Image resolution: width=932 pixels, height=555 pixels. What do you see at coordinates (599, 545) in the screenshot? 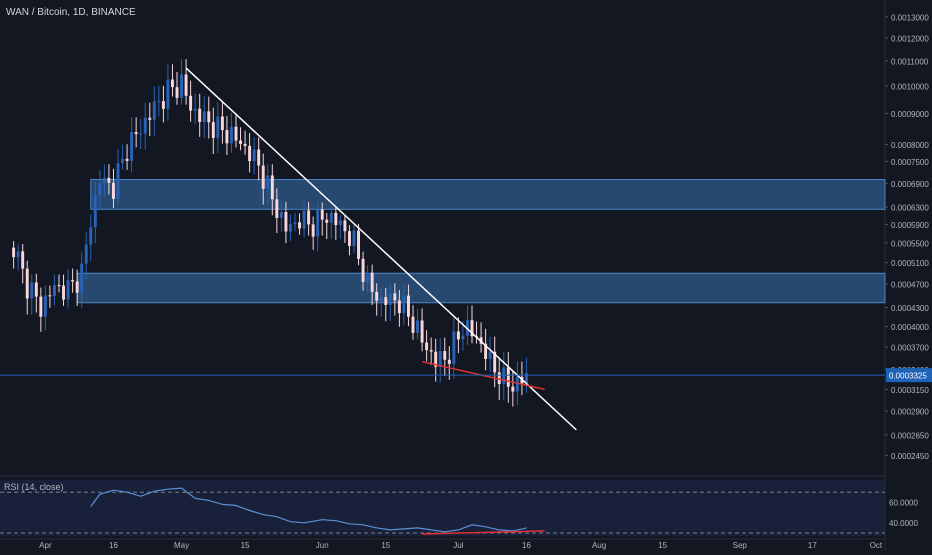
I see `time-tick-label: Aug` at bounding box center [599, 545].